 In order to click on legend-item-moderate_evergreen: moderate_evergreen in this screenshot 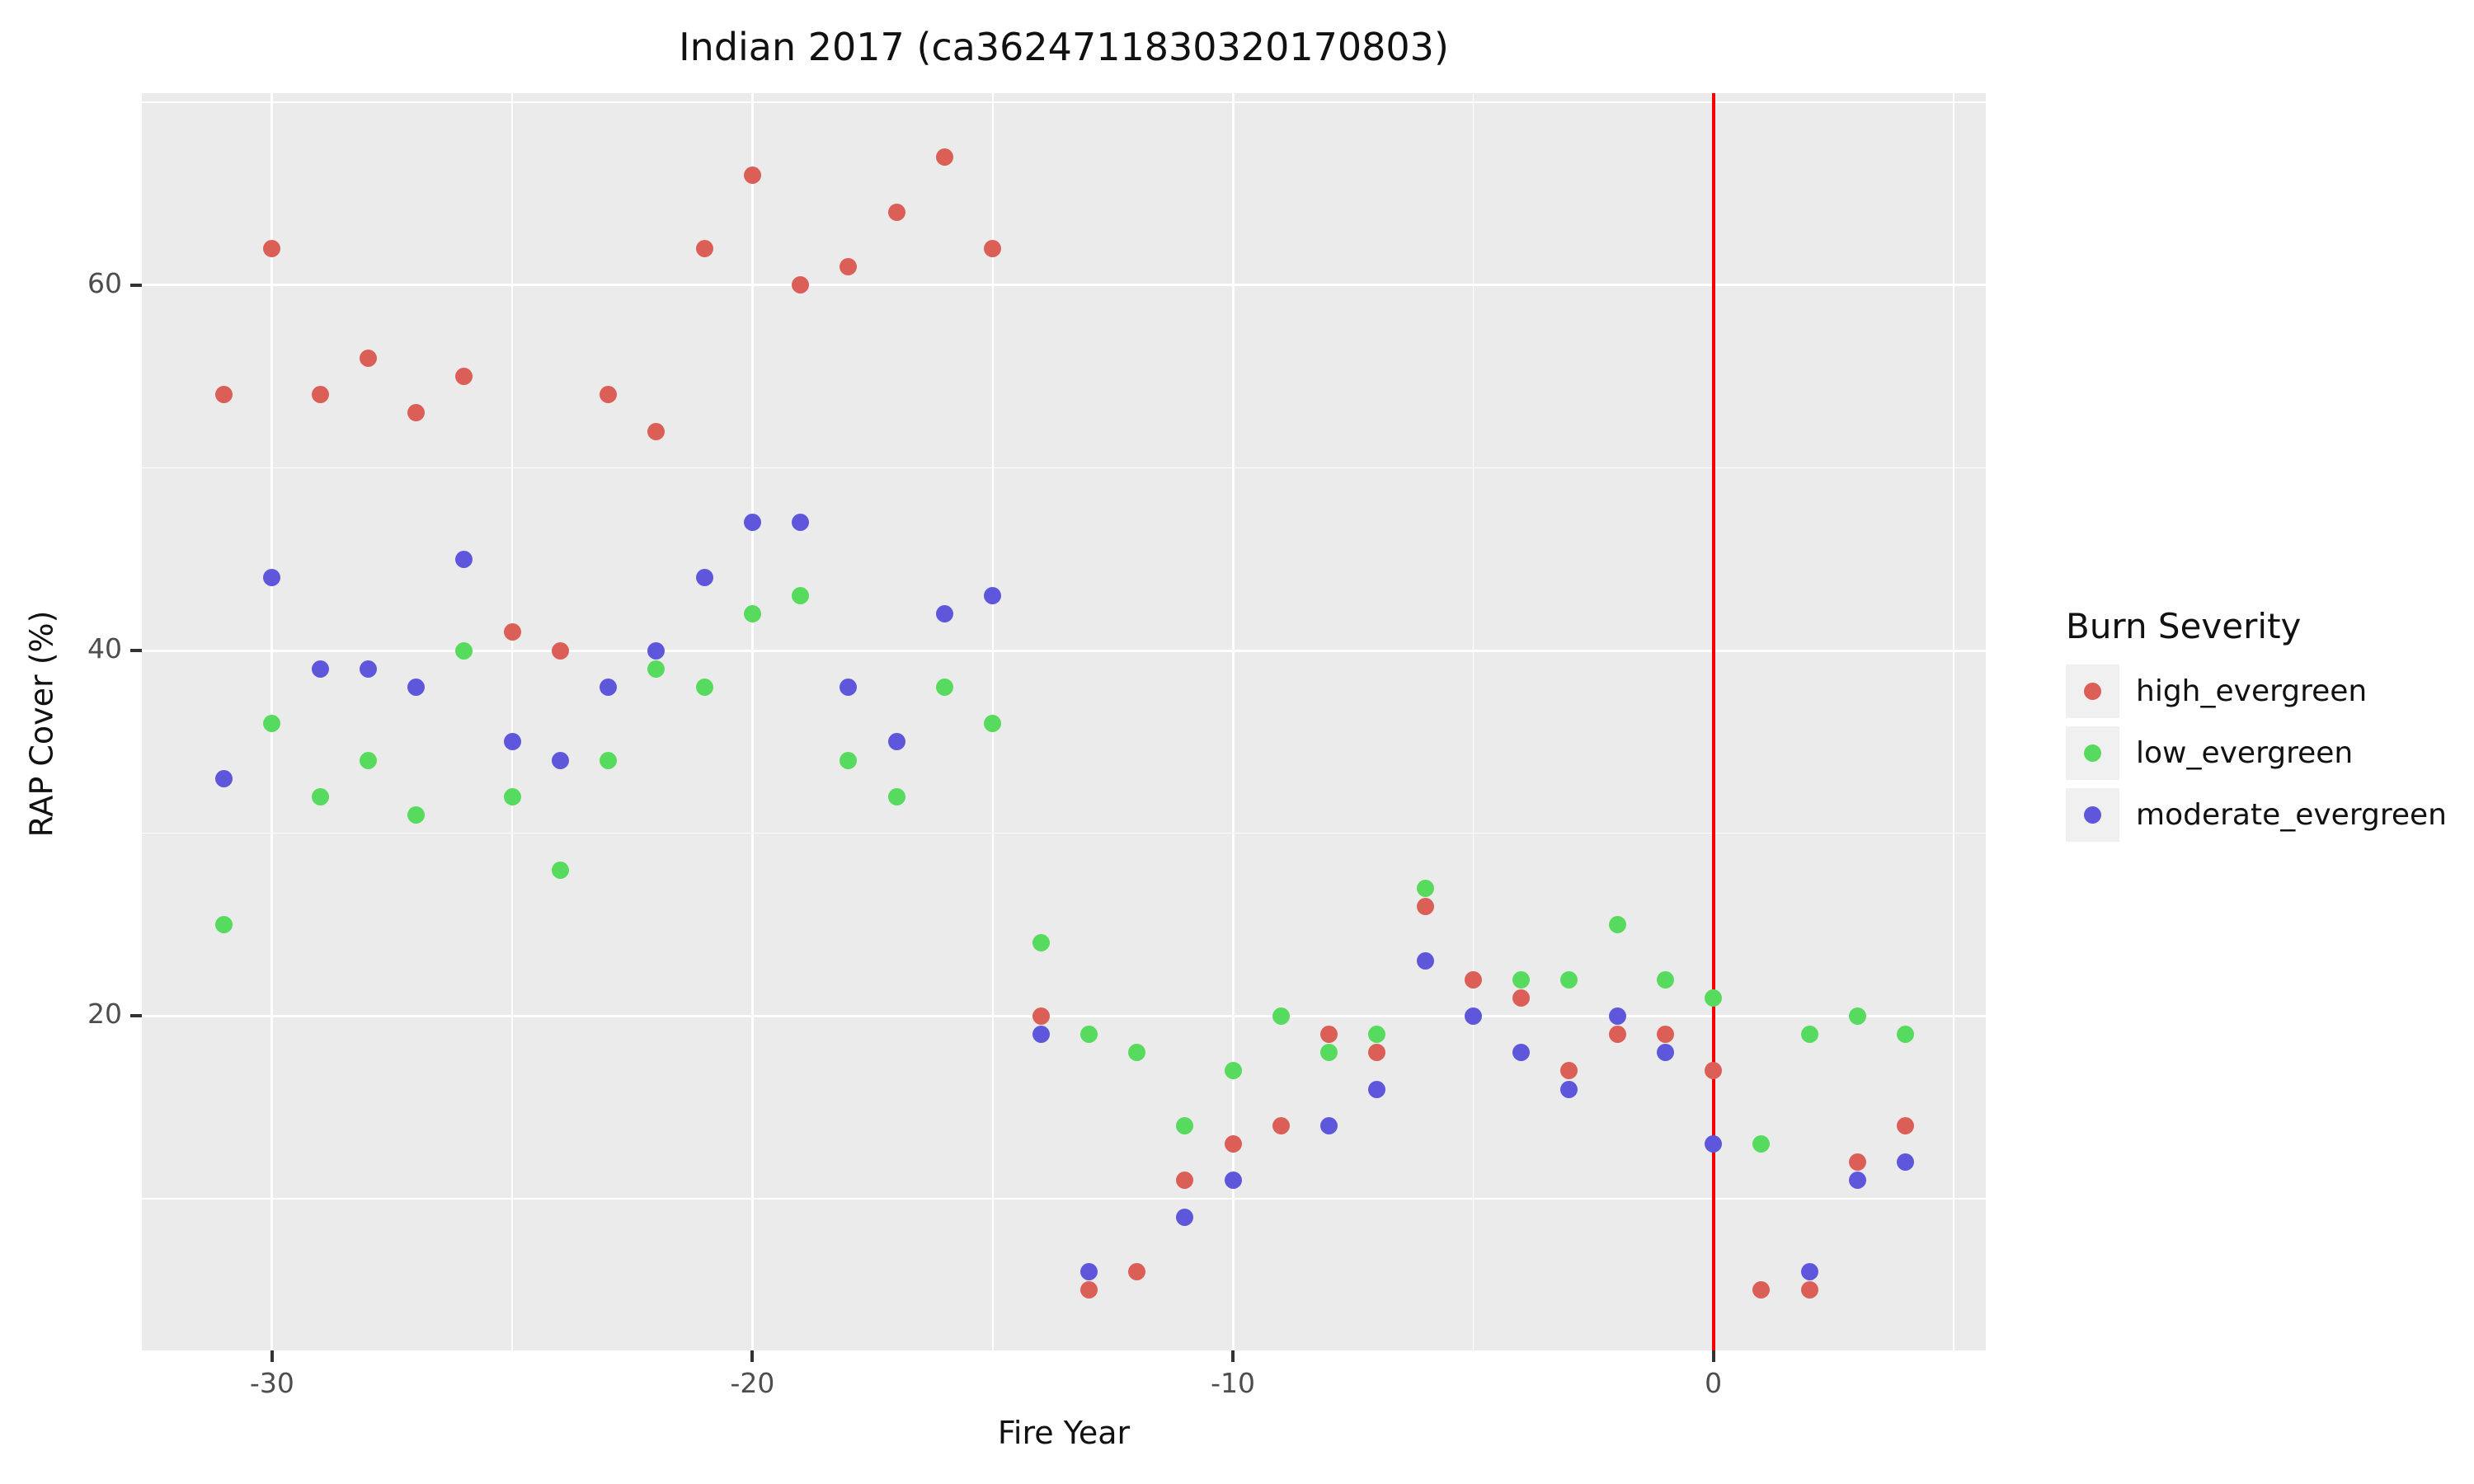, I will do `click(2264, 815)`.